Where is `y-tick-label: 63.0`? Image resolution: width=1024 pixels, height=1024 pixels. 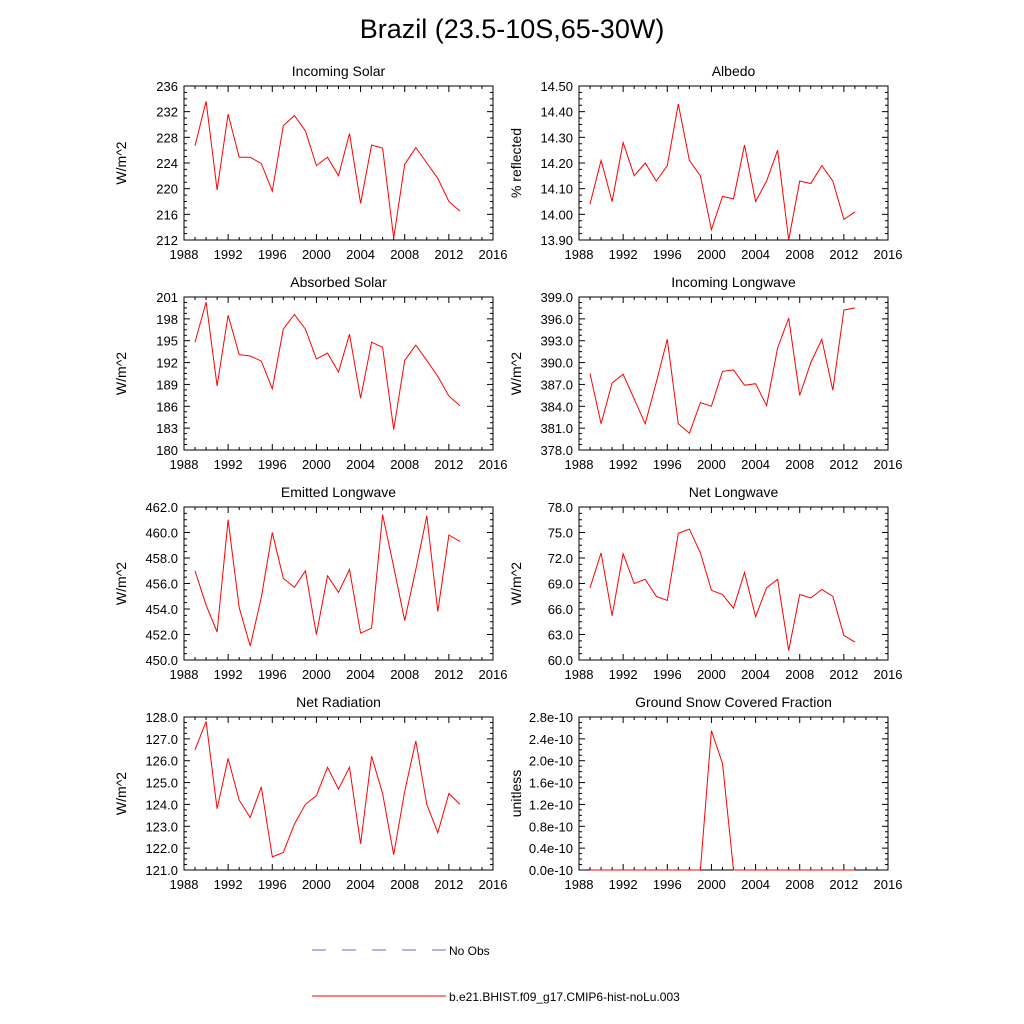
y-tick-label: 63.0 is located at coordinates (560, 635).